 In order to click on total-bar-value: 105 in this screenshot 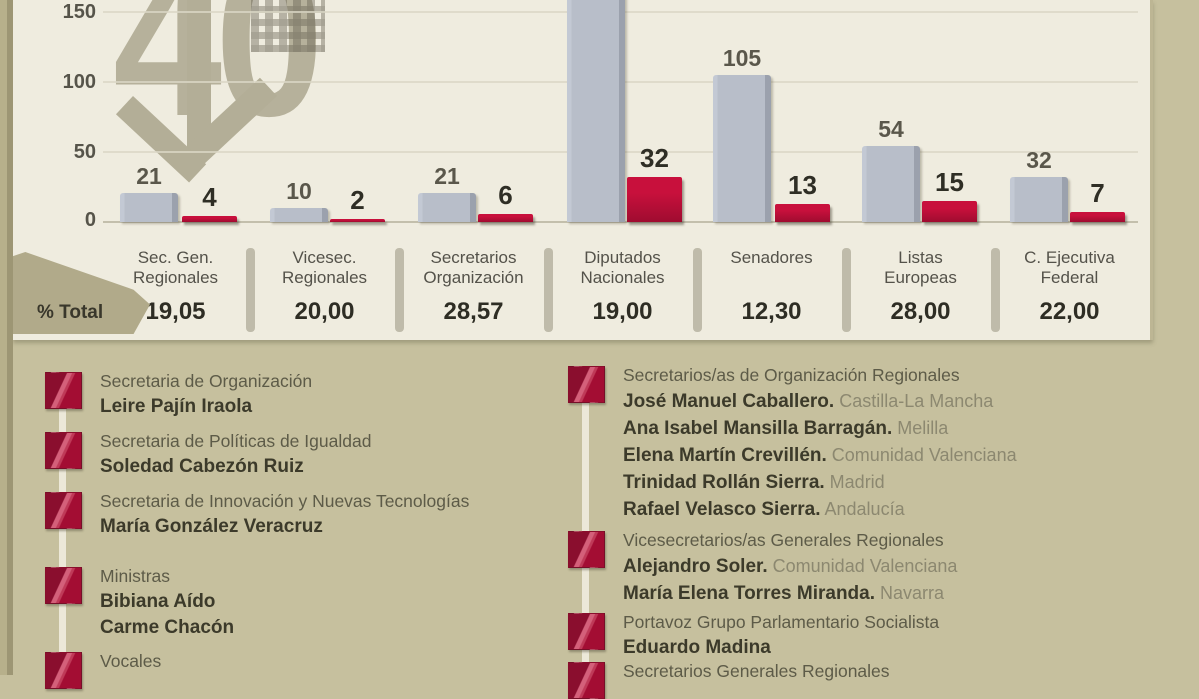, I will do `click(742, 58)`.